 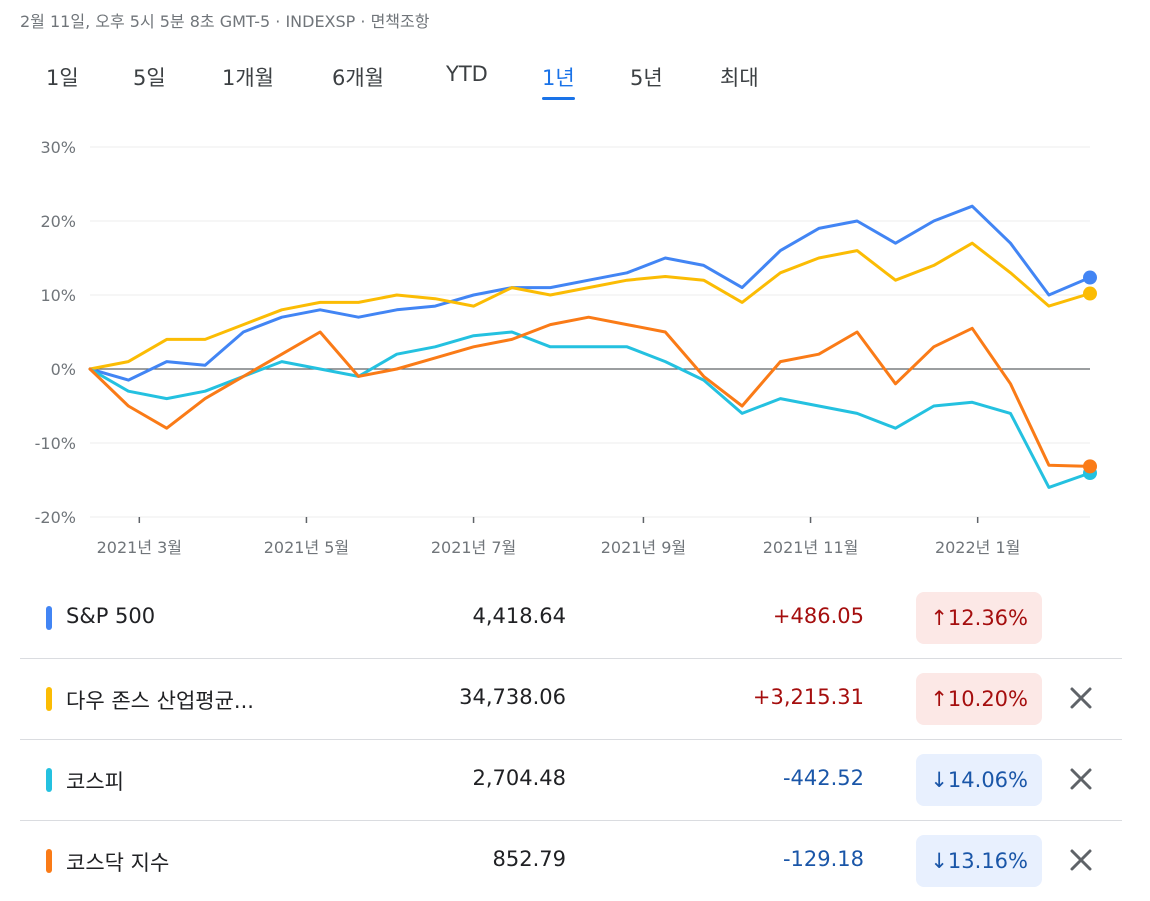 What do you see at coordinates (979, 699) in the screenshot?
I see `index-percent-badge: ↑10.20%` at bounding box center [979, 699].